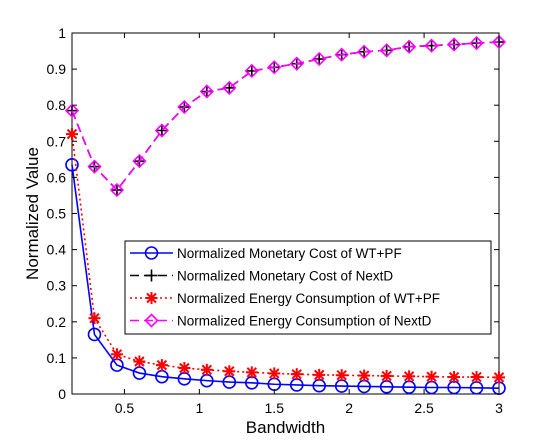  I want to click on series-2-point-3-d2, so click(139, 361).